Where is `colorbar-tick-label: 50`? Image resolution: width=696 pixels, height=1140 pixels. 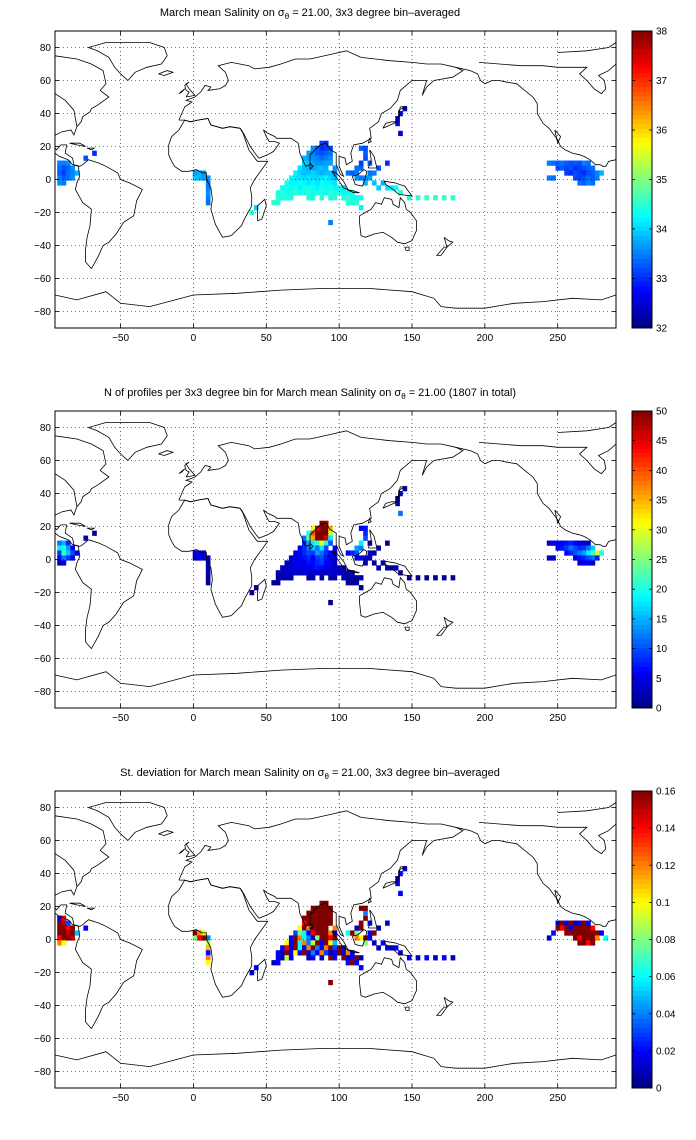
colorbar-tick-label: 50 is located at coordinates (662, 412).